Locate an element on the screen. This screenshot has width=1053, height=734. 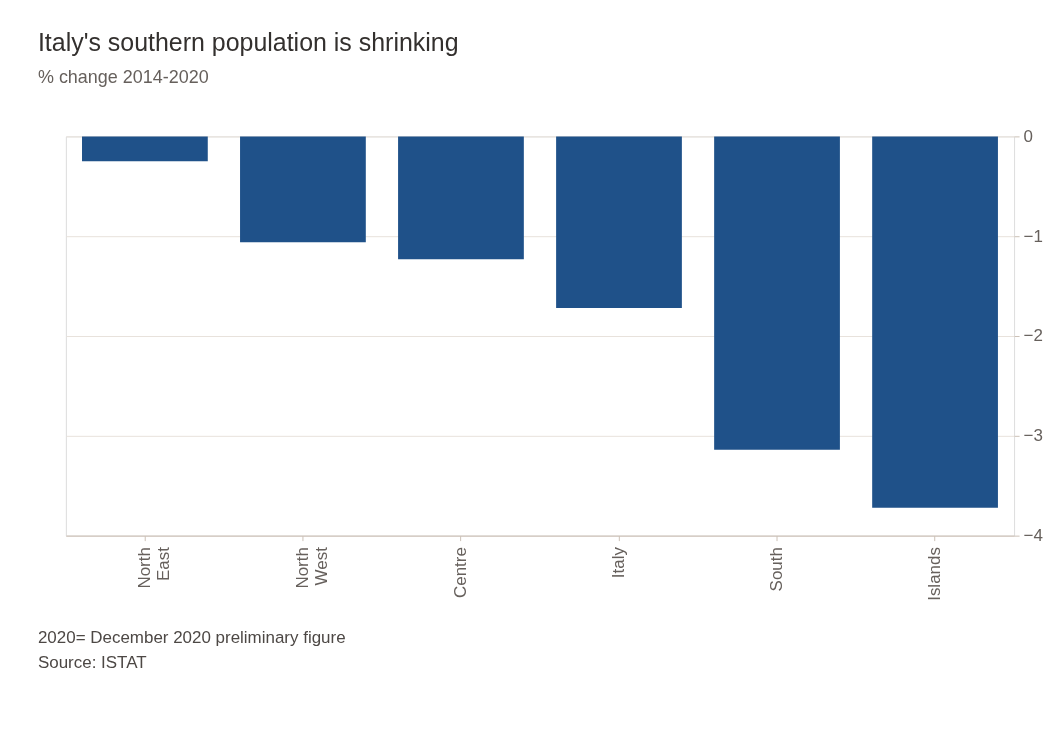
y-tick-label: −1 is located at coordinates (1033, 236).